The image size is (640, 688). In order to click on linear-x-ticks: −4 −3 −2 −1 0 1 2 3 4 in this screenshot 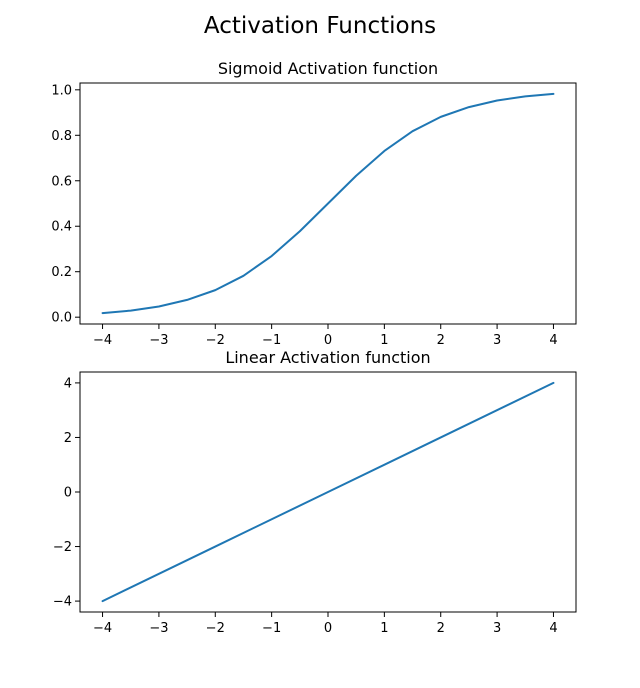, I will do `click(325, 624)`.